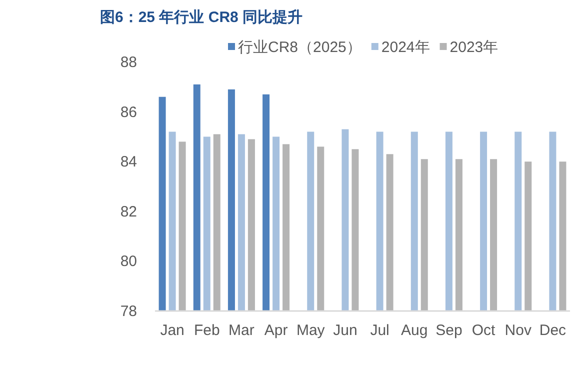  I want to click on x-tick-label: Oct, so click(484, 330).